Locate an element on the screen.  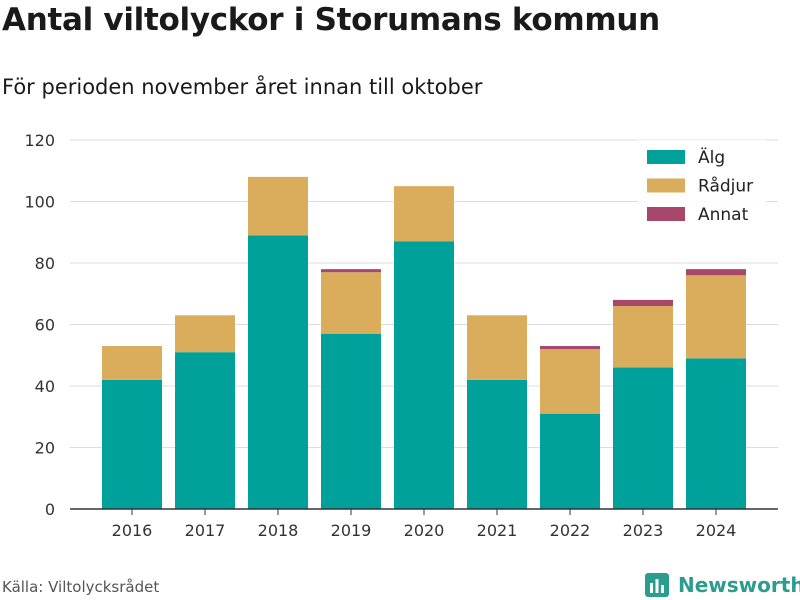
x-tick-label: 2017 is located at coordinates (205, 530).